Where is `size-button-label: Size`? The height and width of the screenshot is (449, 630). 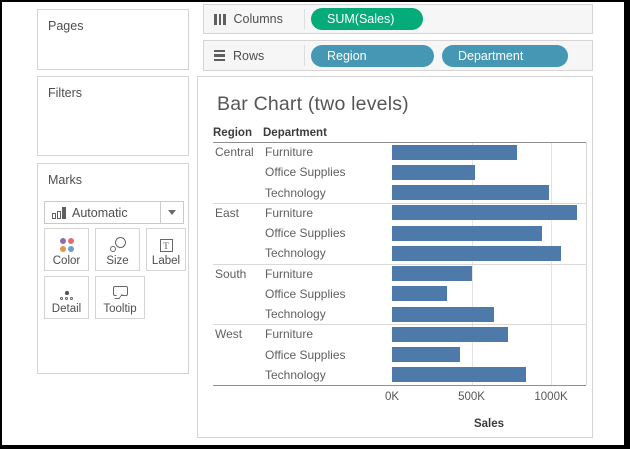
size-button-label: Size is located at coordinates (117, 261).